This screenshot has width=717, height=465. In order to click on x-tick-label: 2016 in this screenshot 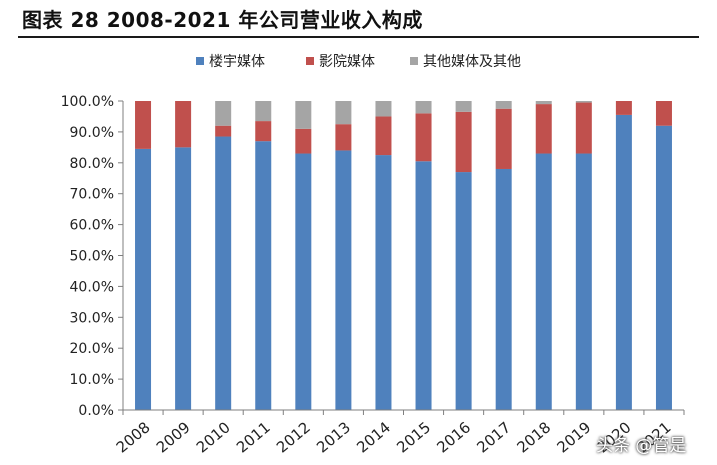, I will do `click(453, 437)`.